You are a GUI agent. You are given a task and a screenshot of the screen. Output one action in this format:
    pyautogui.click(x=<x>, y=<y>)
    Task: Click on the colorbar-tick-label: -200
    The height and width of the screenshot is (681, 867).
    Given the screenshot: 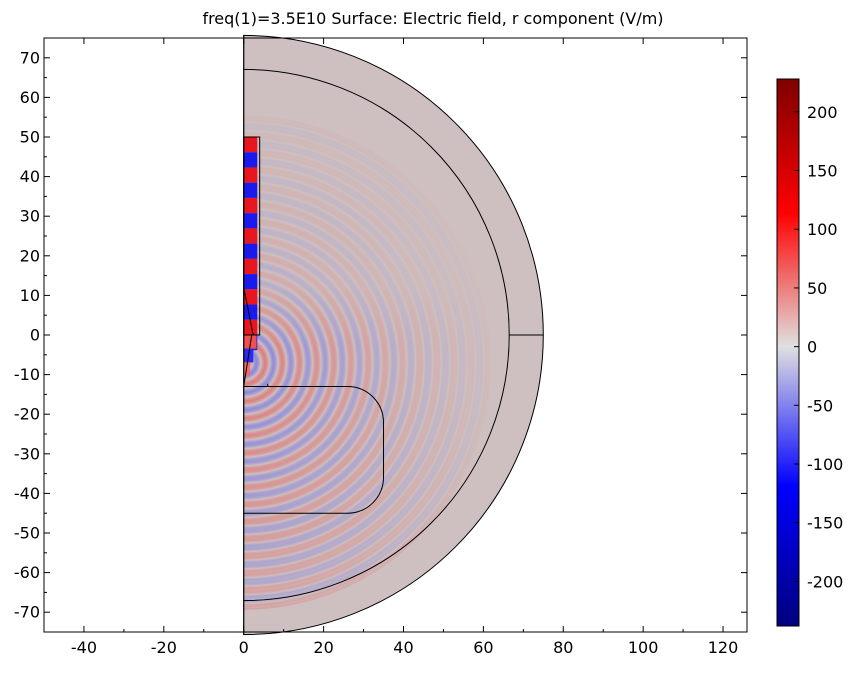 What is the action you would take?
    pyautogui.click(x=825, y=581)
    